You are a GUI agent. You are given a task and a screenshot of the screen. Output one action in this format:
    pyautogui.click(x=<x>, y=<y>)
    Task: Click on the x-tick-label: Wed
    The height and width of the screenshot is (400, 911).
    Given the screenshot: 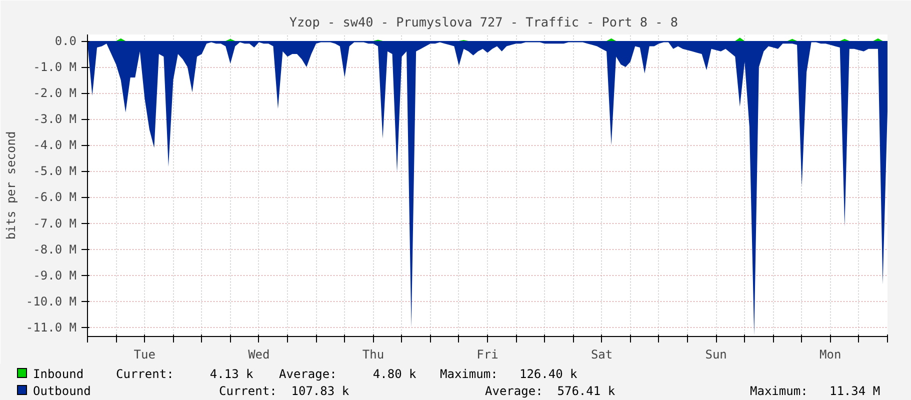 What is the action you would take?
    pyautogui.click(x=259, y=355)
    